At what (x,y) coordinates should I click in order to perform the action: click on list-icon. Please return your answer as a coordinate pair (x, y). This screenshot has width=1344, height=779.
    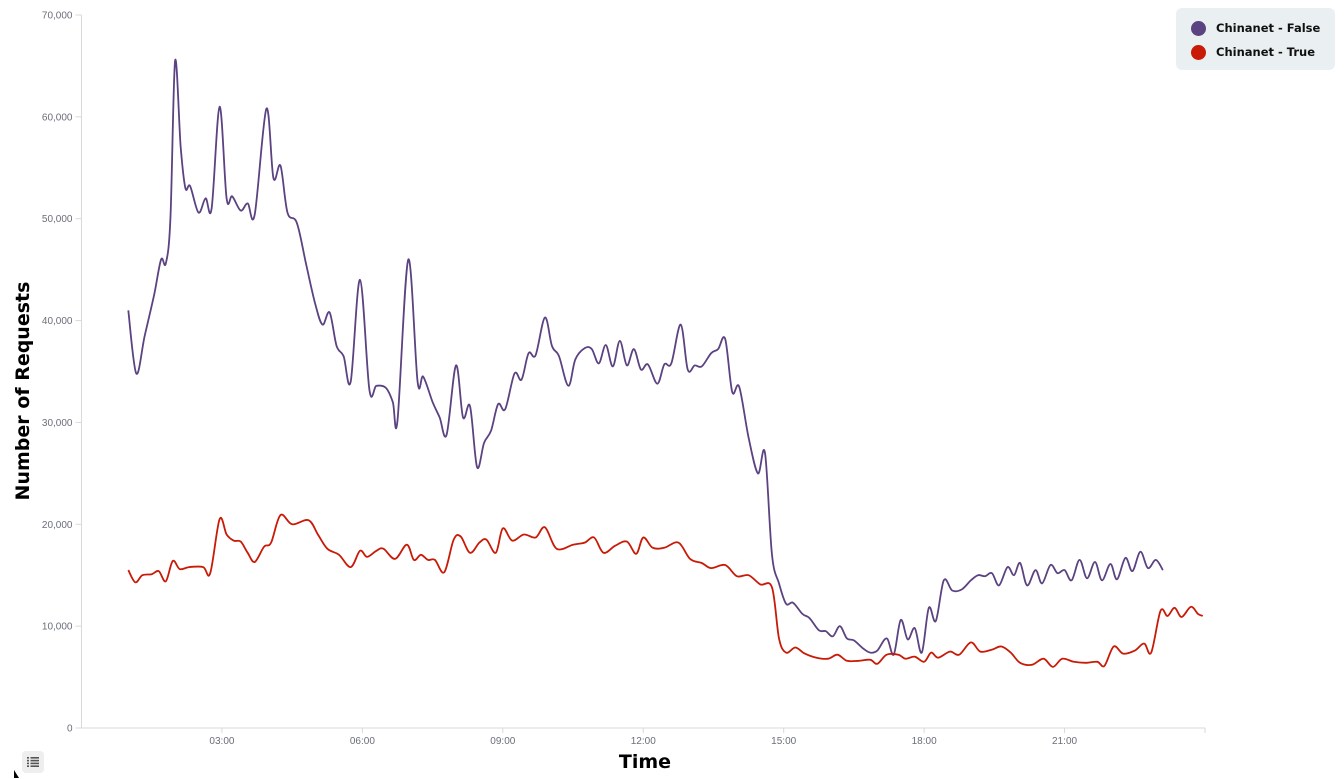
    Looking at the image, I should click on (33, 762).